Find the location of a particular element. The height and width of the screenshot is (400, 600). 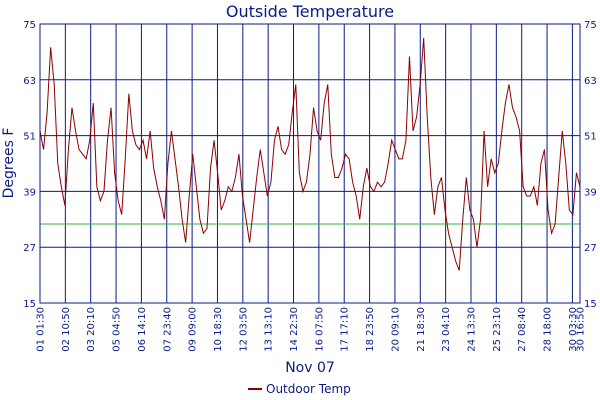

x-tick-label: 14 22:30 is located at coordinates (294, 329).